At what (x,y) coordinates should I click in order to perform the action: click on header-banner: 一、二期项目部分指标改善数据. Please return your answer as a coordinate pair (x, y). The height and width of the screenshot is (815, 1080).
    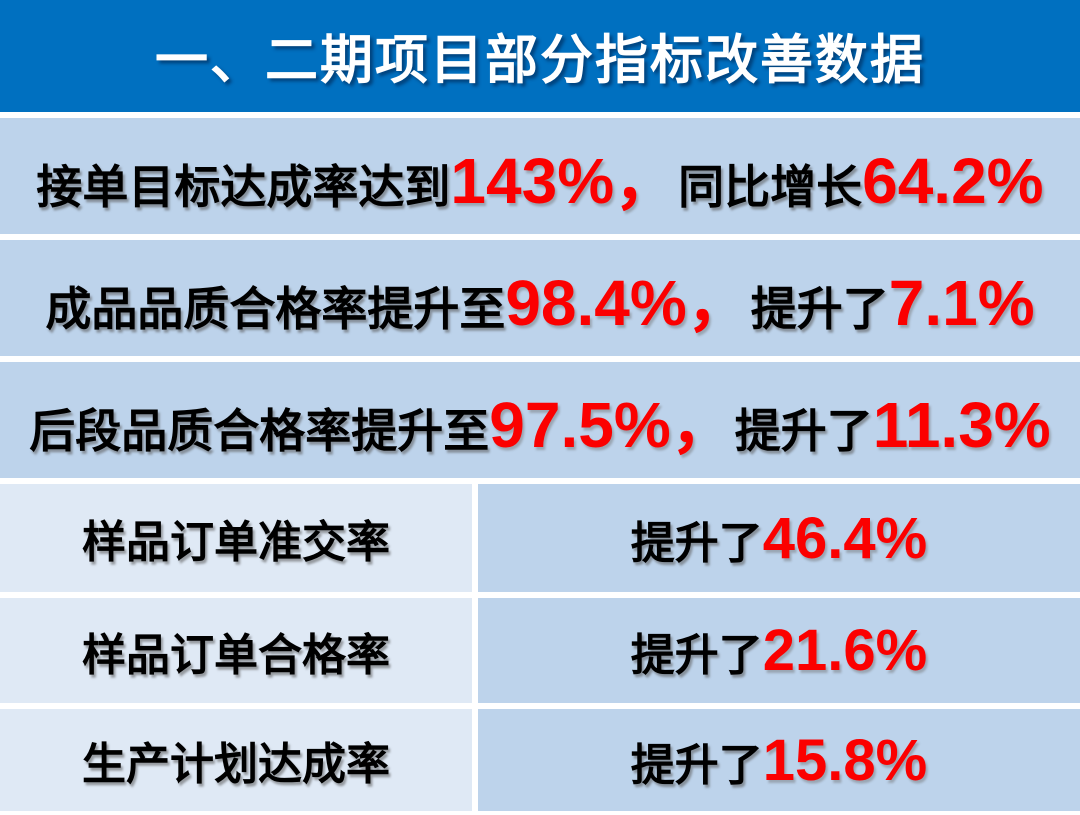
    Looking at the image, I should click on (540, 56).